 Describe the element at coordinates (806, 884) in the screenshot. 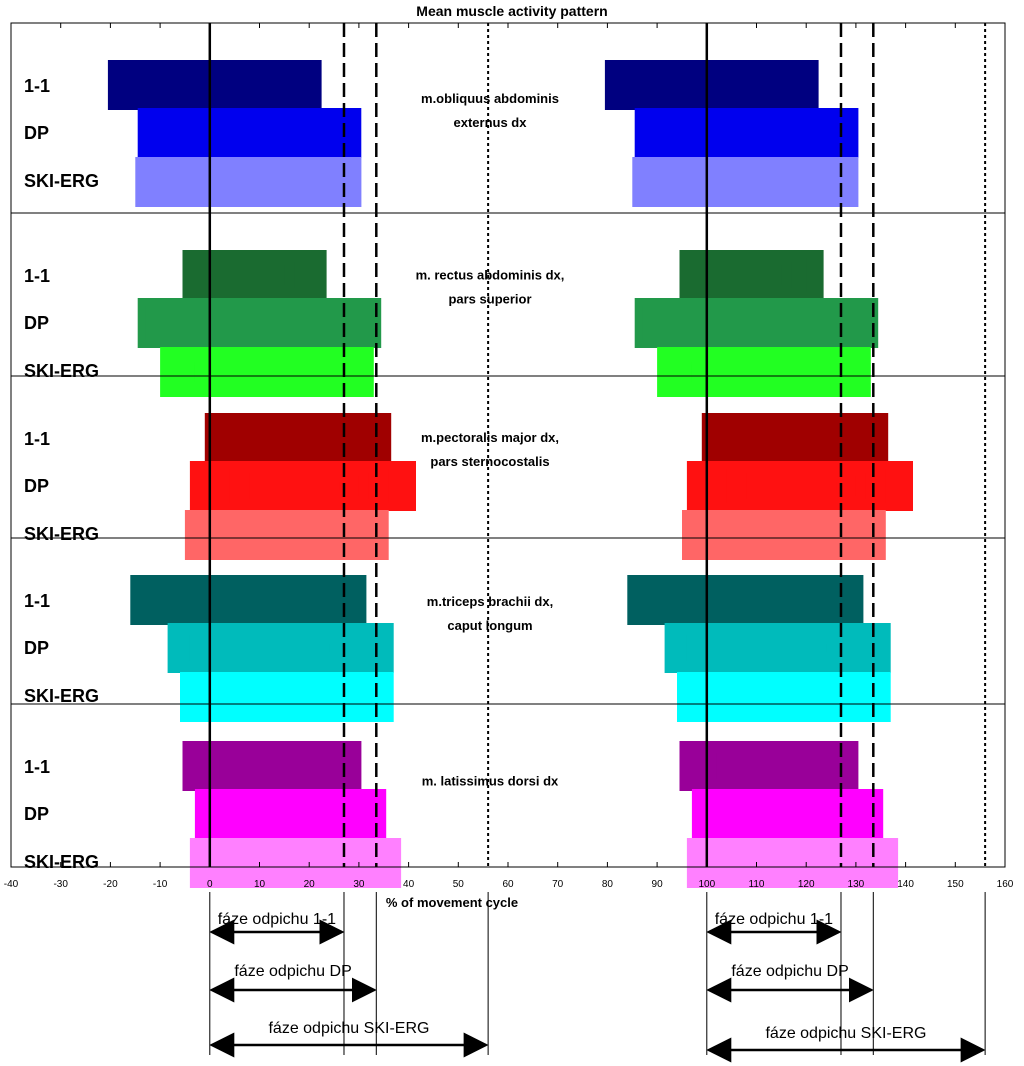

I see `x-tick-label: 120` at that location.